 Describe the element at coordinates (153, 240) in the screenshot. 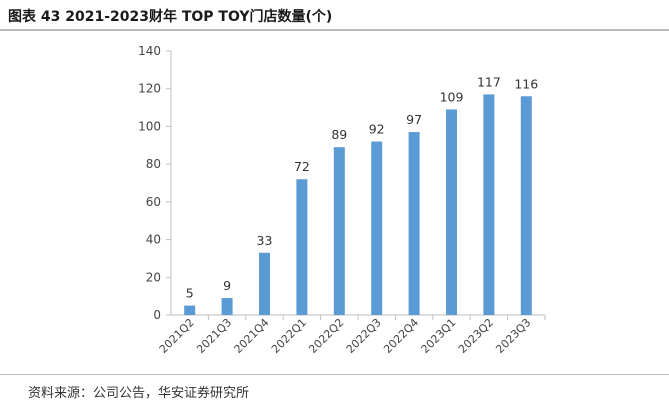

I see `y-tick-label: 40` at that location.